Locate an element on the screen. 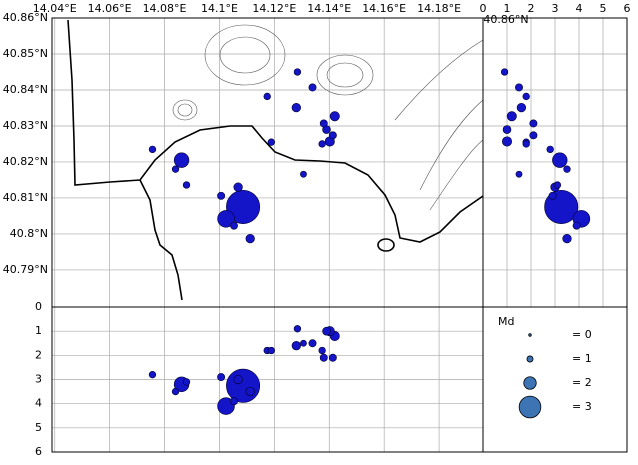  x-tick-label: 14.06°E is located at coordinates (110, 8).